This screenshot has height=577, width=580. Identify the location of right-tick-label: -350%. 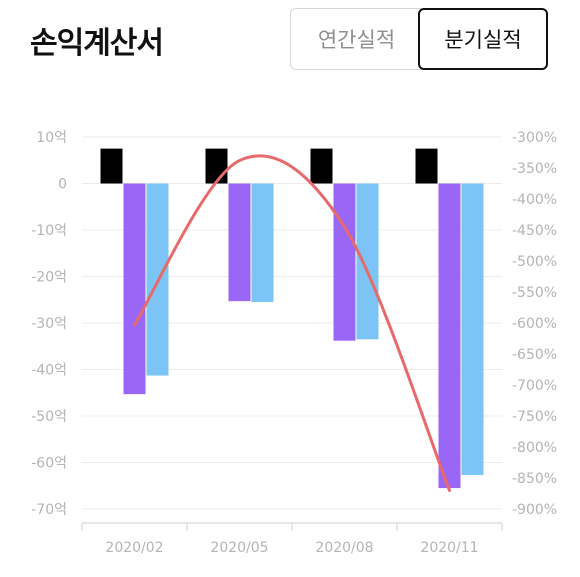
(534, 169).